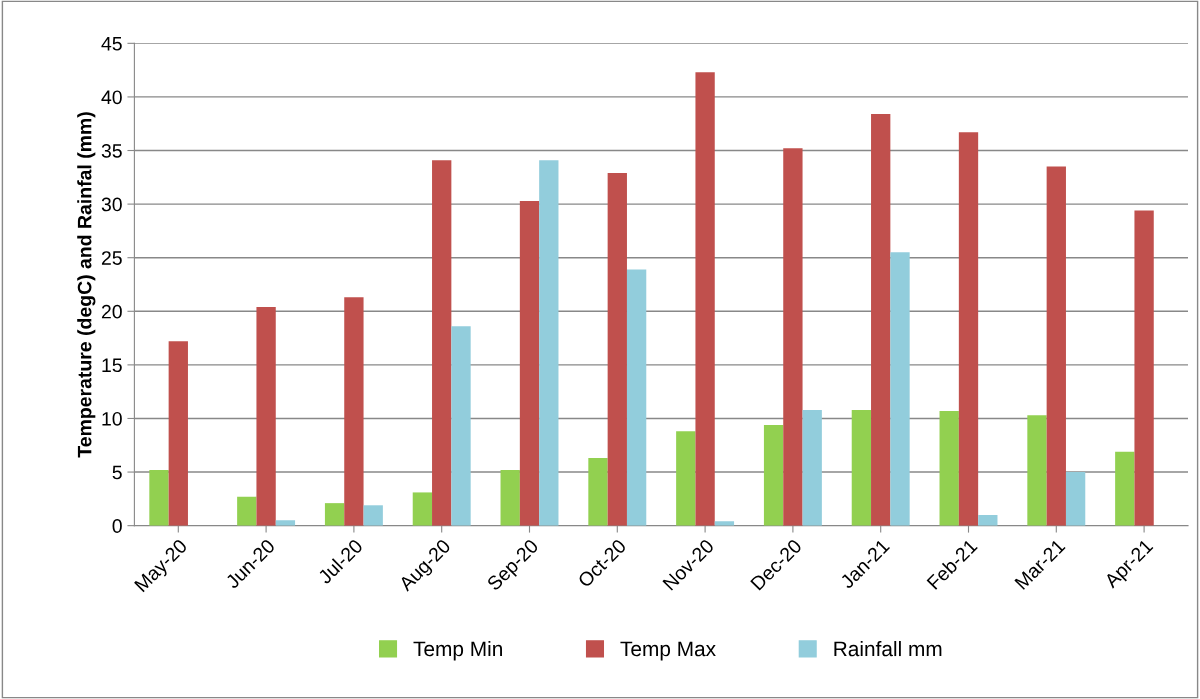  Describe the element at coordinates (117, 472) in the screenshot. I see `y-tick-label: 5` at that location.